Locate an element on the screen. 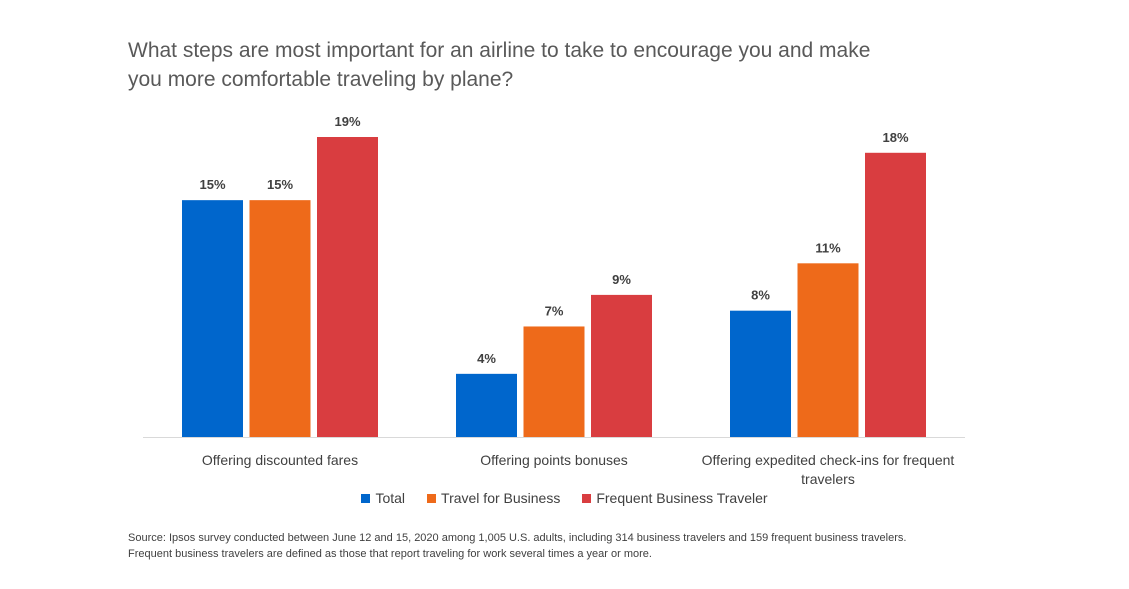  legend-item-frequent-business-traveler: Frequent Business Traveler is located at coordinates (675, 498).